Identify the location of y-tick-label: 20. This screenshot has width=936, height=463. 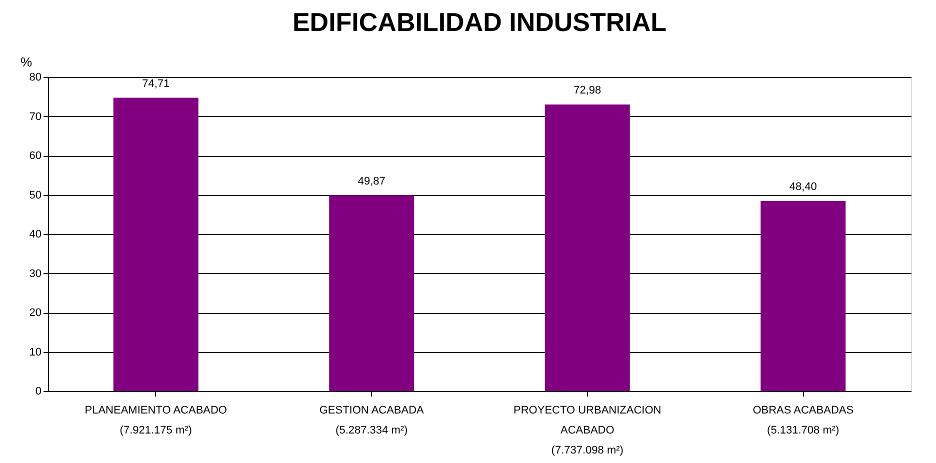
(35, 313).